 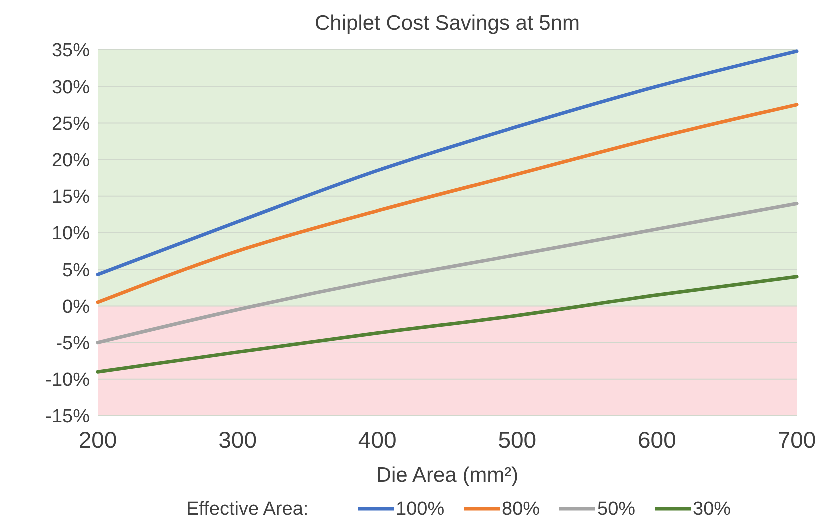 What do you see at coordinates (420, 509) in the screenshot?
I see `legend-label: 100%` at bounding box center [420, 509].